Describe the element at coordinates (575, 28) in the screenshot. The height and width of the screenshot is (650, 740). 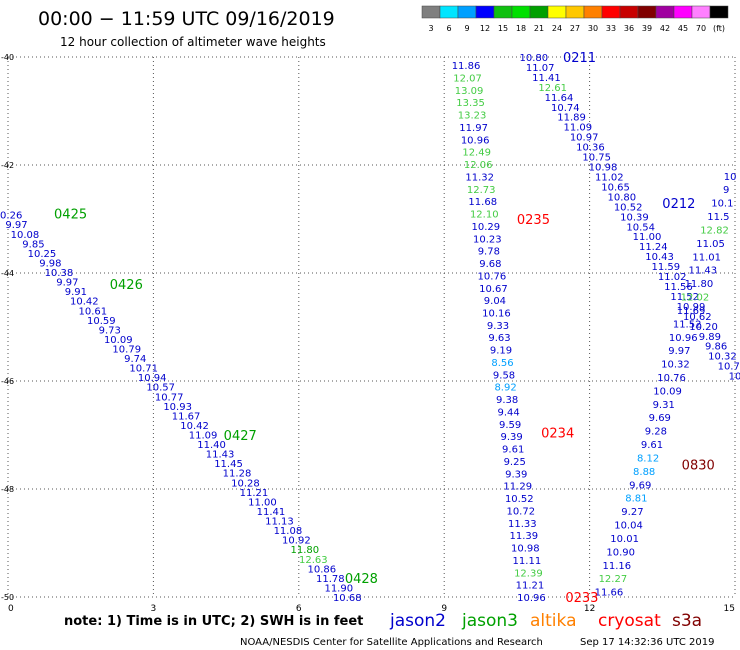
I see `legend-label: 27` at that location.